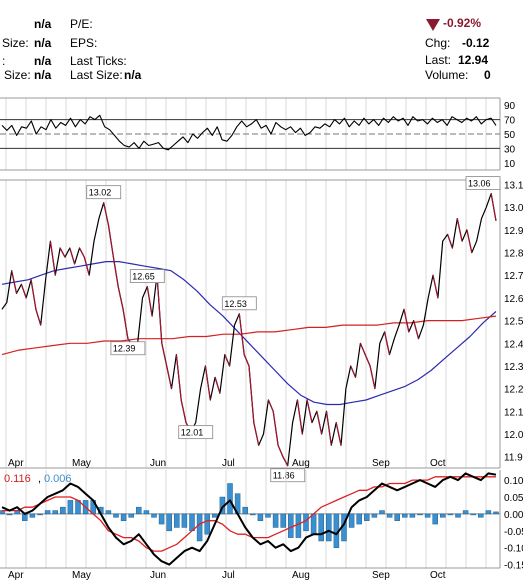 This screenshot has height=580, width=523. I want to click on month-label: Aug, so click(301, 575).